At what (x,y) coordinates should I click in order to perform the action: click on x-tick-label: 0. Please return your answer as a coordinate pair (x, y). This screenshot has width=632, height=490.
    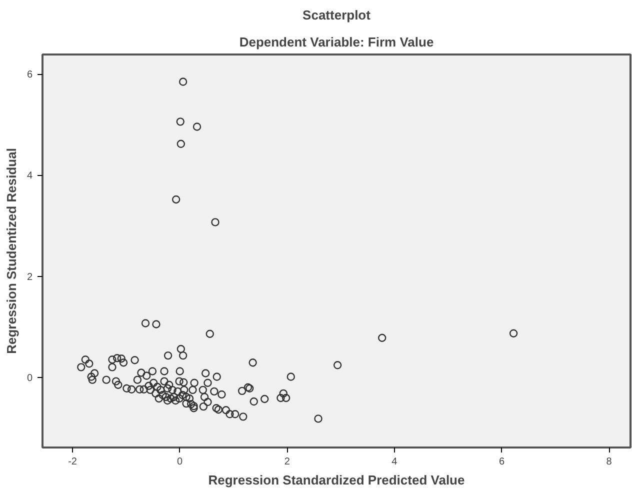
    Looking at the image, I should click on (180, 462).